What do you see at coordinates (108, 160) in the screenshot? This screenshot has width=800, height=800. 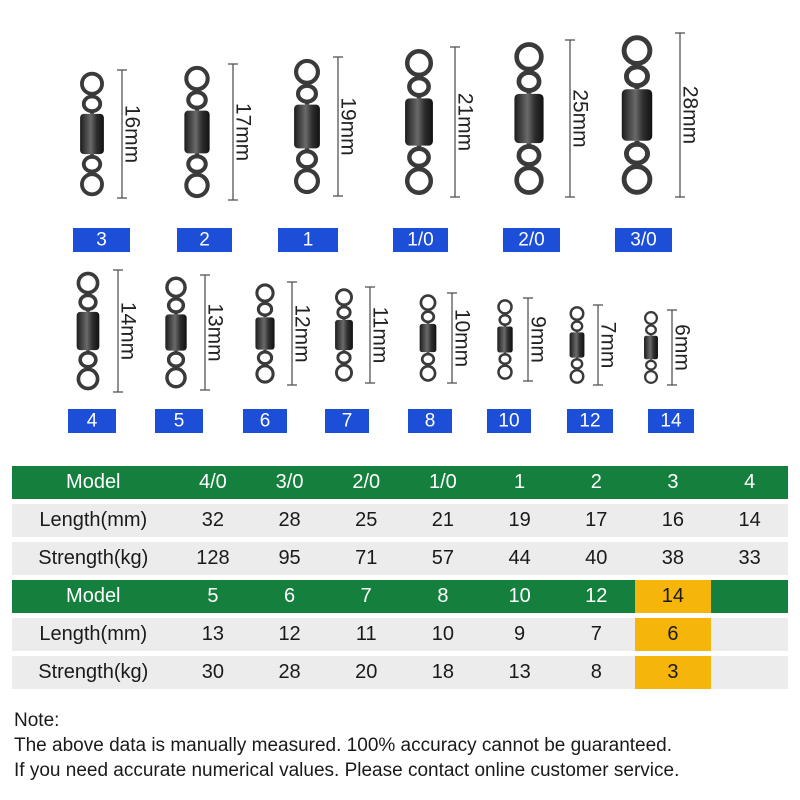 I see `swivel-3: 16mm 3` at bounding box center [108, 160].